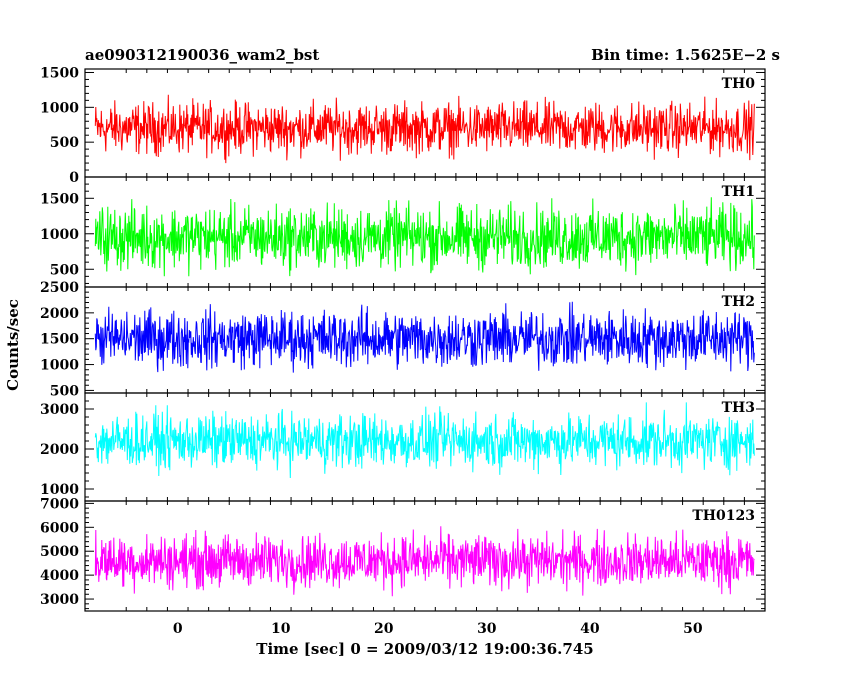  Describe the element at coordinates (384, 629) in the screenshot. I see `x-tick-label: 20` at that location.